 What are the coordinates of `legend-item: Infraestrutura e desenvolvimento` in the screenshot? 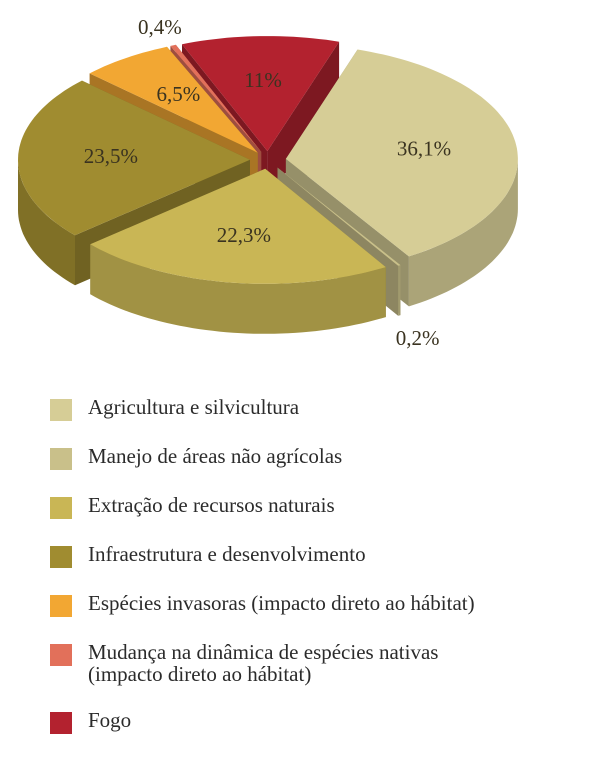 It's located at (330, 555).